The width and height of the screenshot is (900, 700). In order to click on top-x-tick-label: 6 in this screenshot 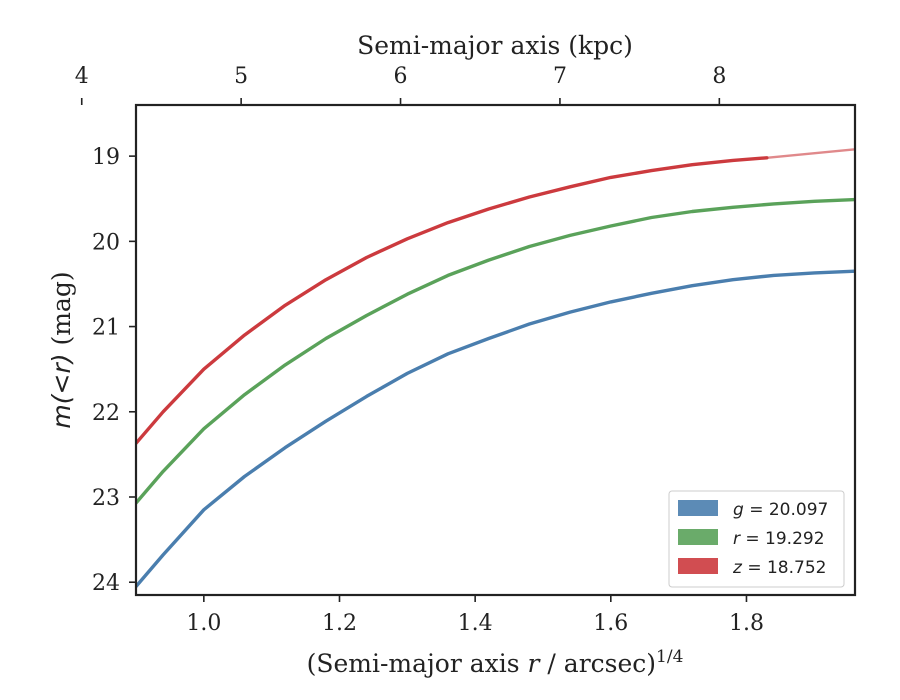, I will do `click(401, 76)`.